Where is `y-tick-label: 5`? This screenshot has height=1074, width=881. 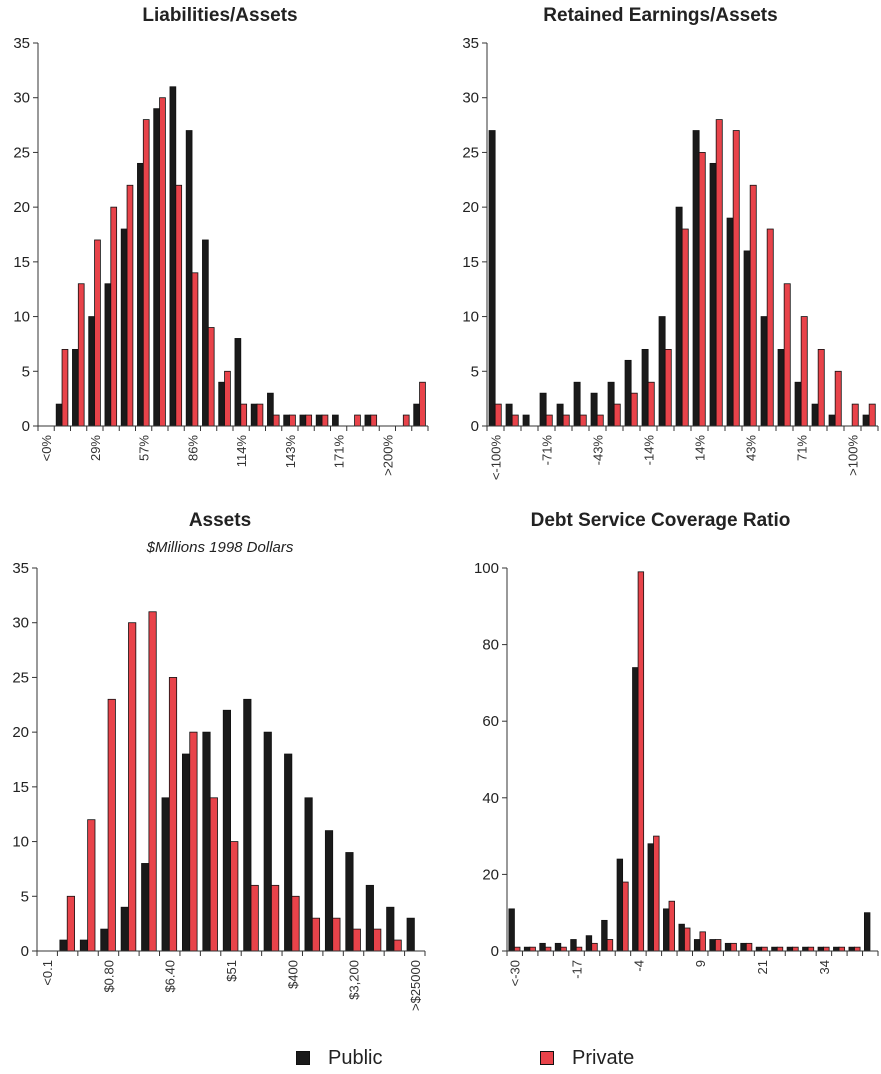 y-tick-label: 5 is located at coordinates (26, 371).